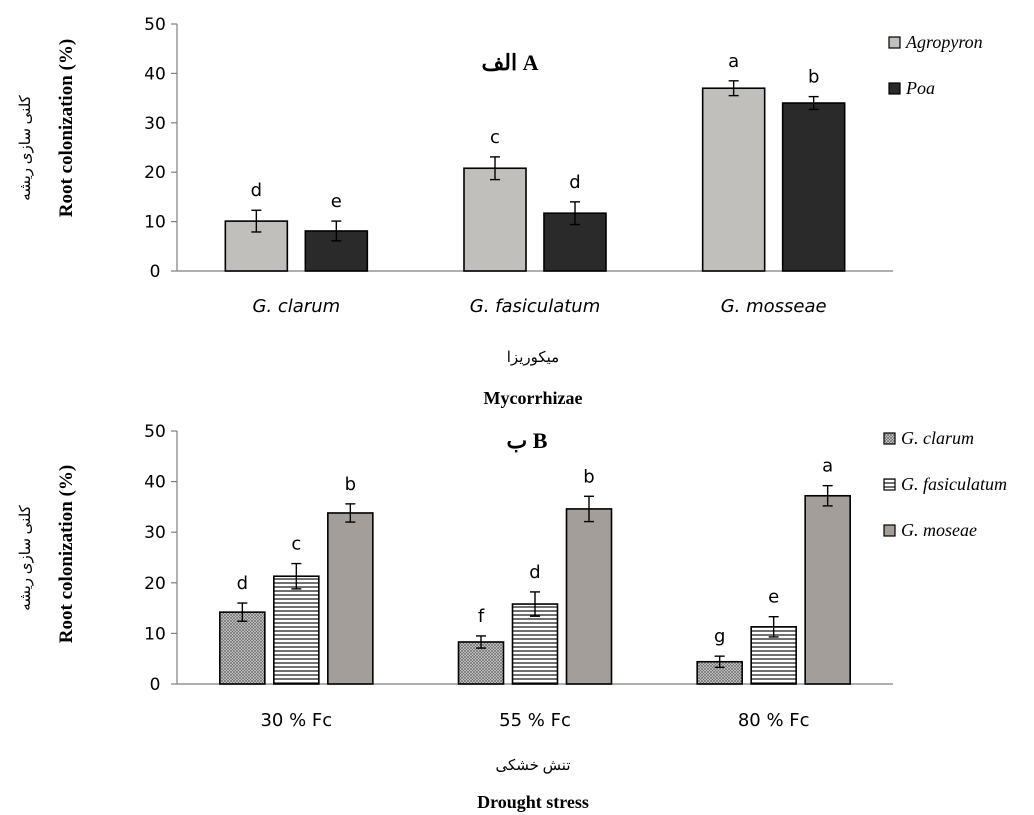  I want to click on panel-label: ب B, so click(527, 440).